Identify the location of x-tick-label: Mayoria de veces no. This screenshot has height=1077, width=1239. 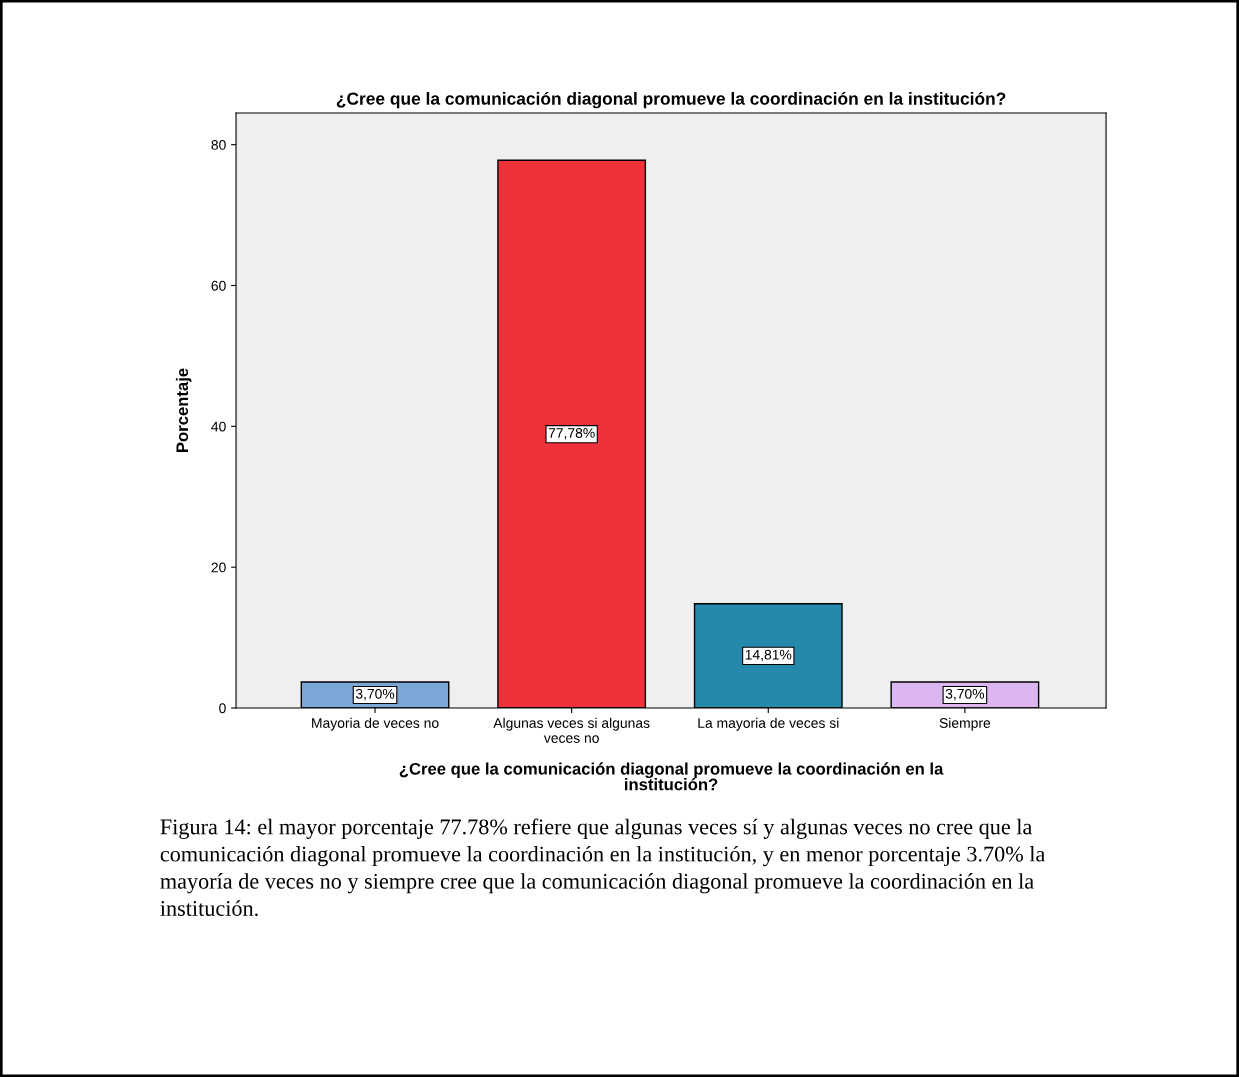
(375, 724).